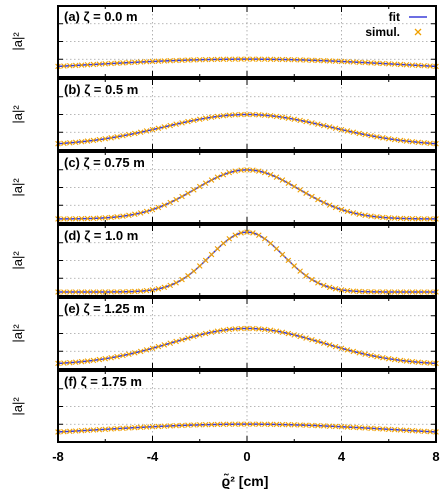 This screenshot has width=447, height=502. I want to click on panel-e: (e) ζ = 1.25 m |a|², so click(224, 333).